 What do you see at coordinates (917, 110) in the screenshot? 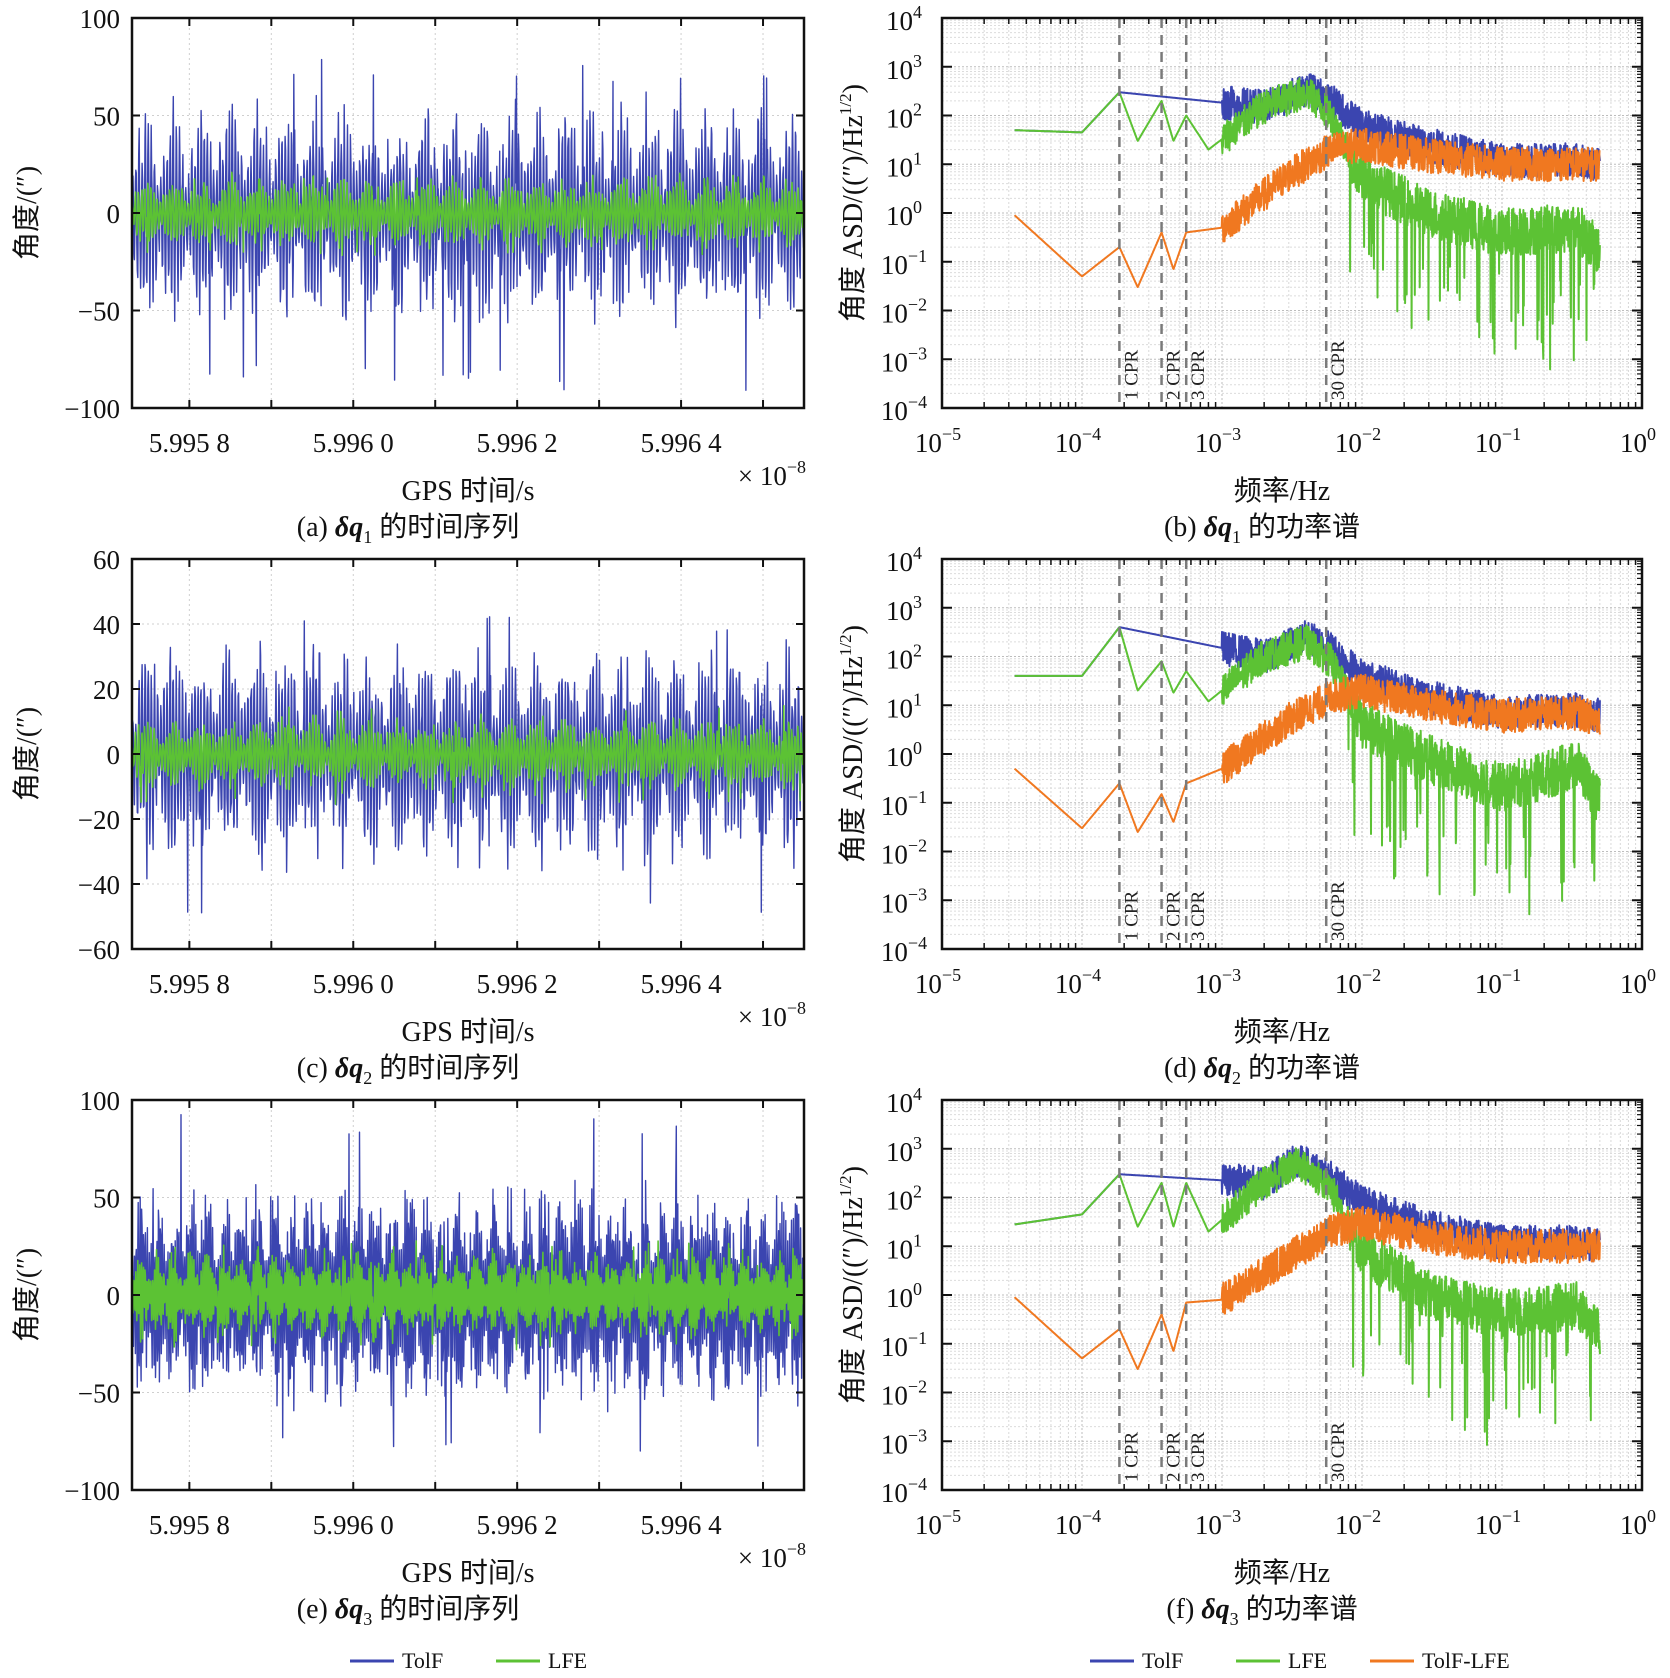
I see `tick-exponent: 2` at bounding box center [917, 110].